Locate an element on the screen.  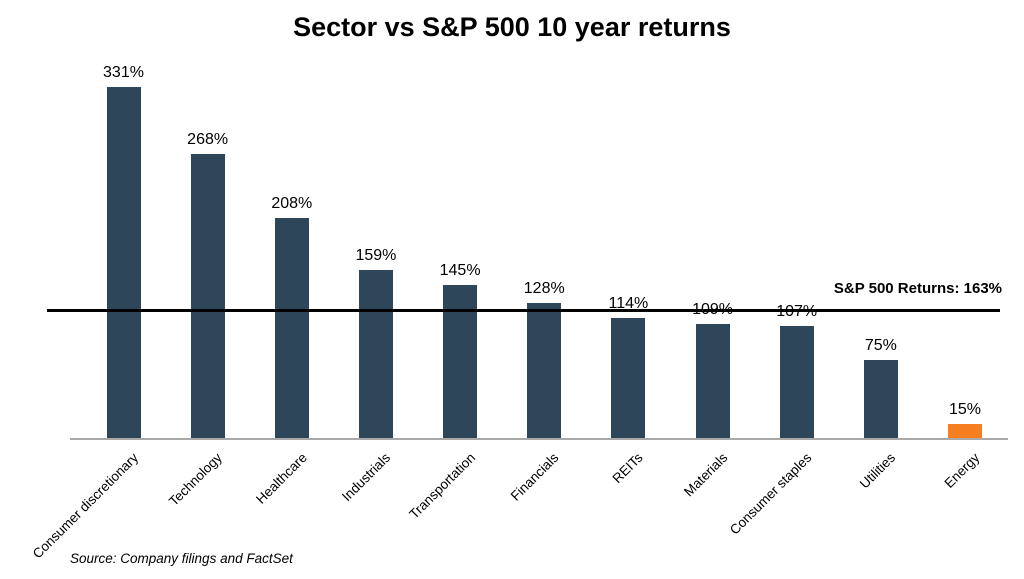
value-label-technology: 268% is located at coordinates (208, 139).